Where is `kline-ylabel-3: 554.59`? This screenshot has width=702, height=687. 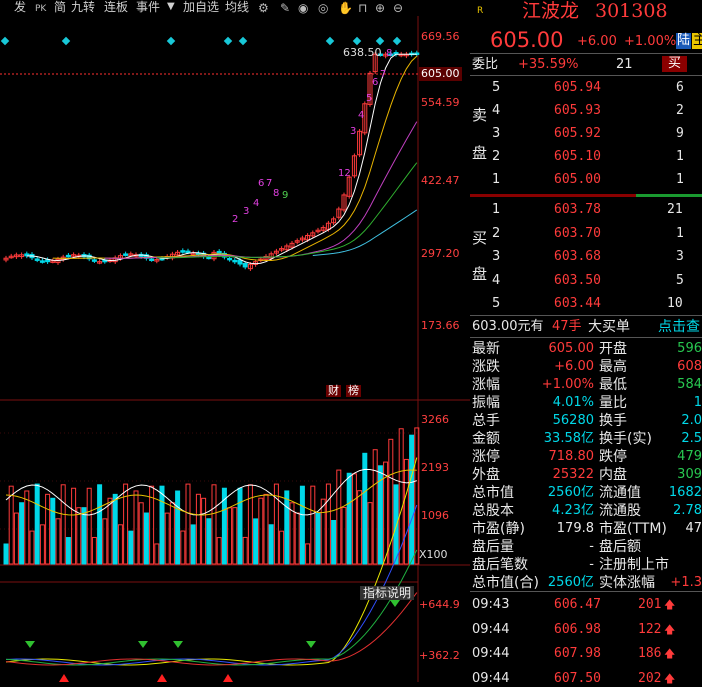
kline-ylabel-3: 554.59 is located at coordinates (440, 102).